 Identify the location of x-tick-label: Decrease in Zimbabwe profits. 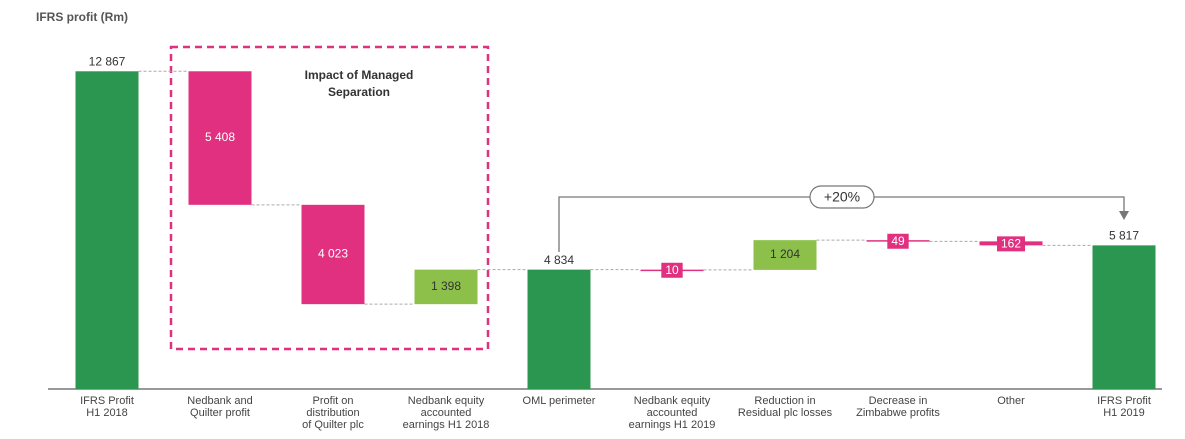
(898, 407).